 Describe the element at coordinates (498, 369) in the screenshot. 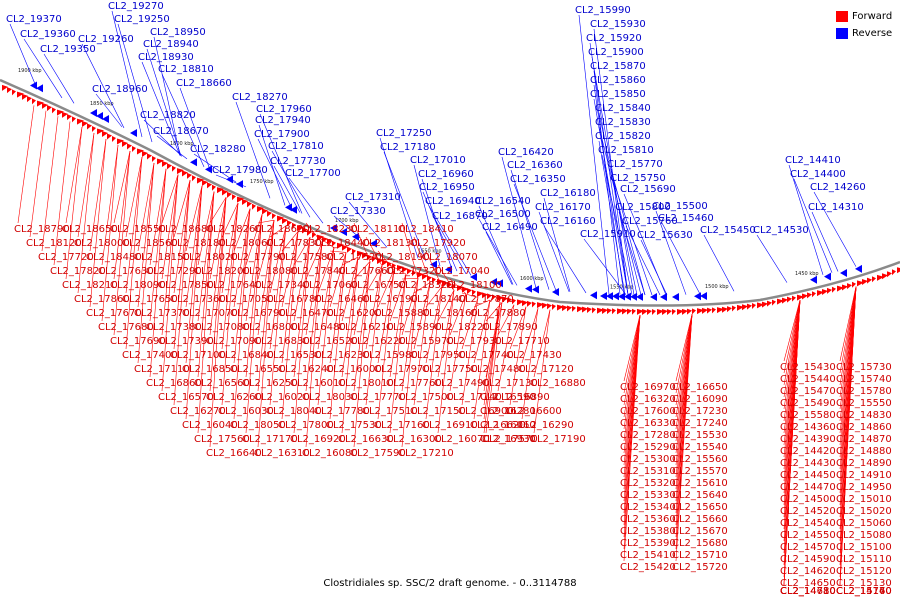

I see `forward-gene-label: CL2_17480` at that location.